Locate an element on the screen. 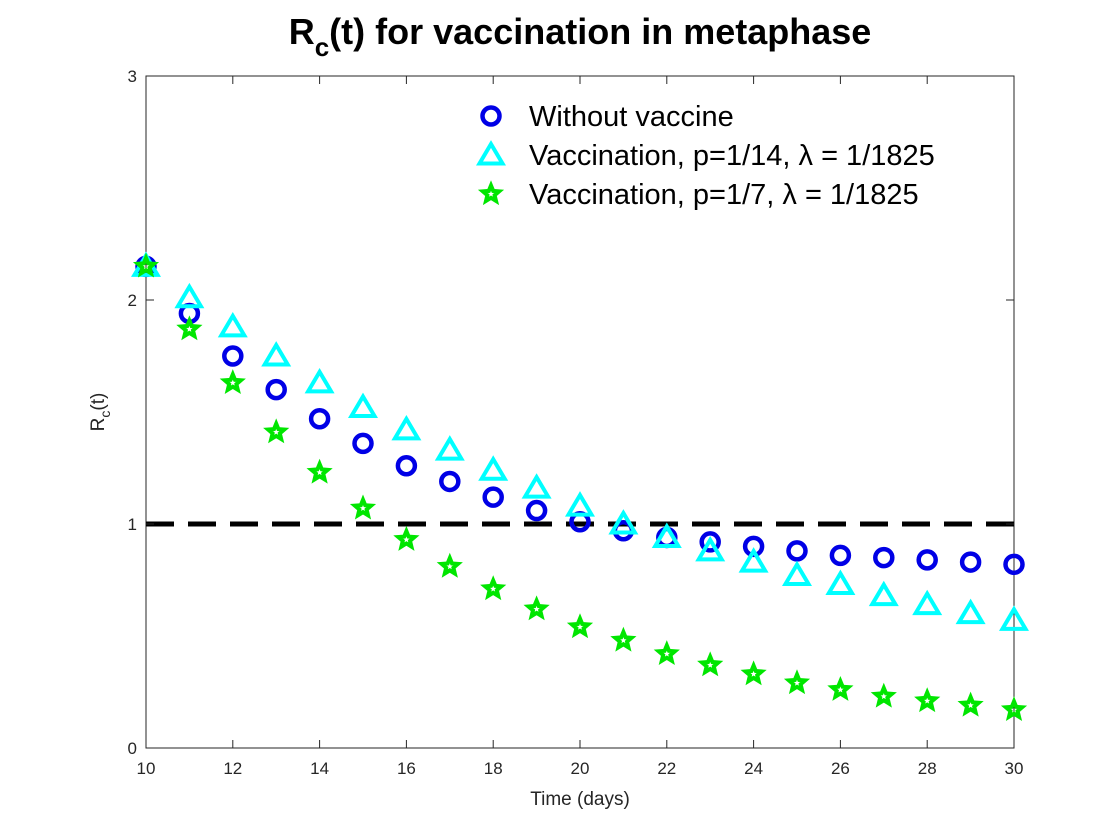  y-tick-label: 0 is located at coordinates (132, 748).